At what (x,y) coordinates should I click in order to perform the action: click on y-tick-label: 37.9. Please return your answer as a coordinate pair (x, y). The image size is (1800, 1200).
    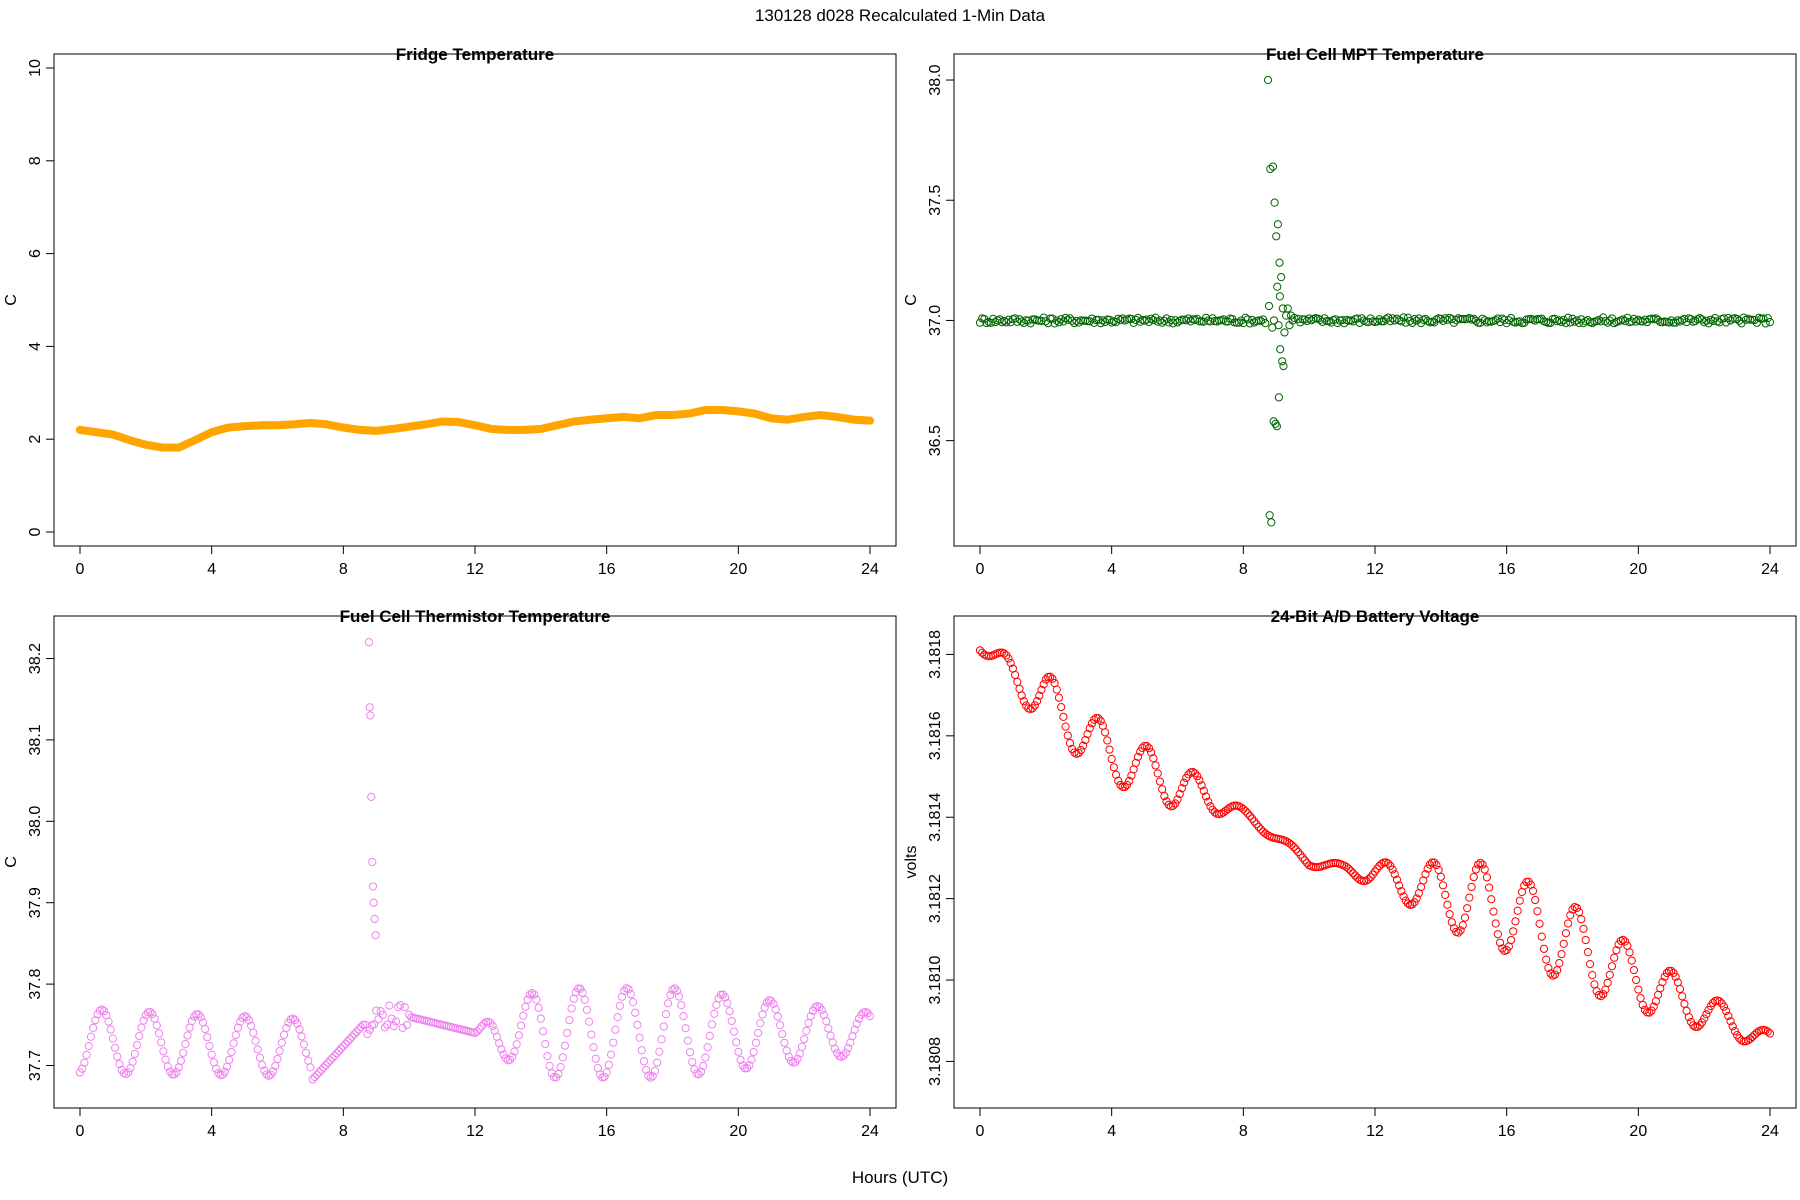
    Looking at the image, I should click on (35, 902).